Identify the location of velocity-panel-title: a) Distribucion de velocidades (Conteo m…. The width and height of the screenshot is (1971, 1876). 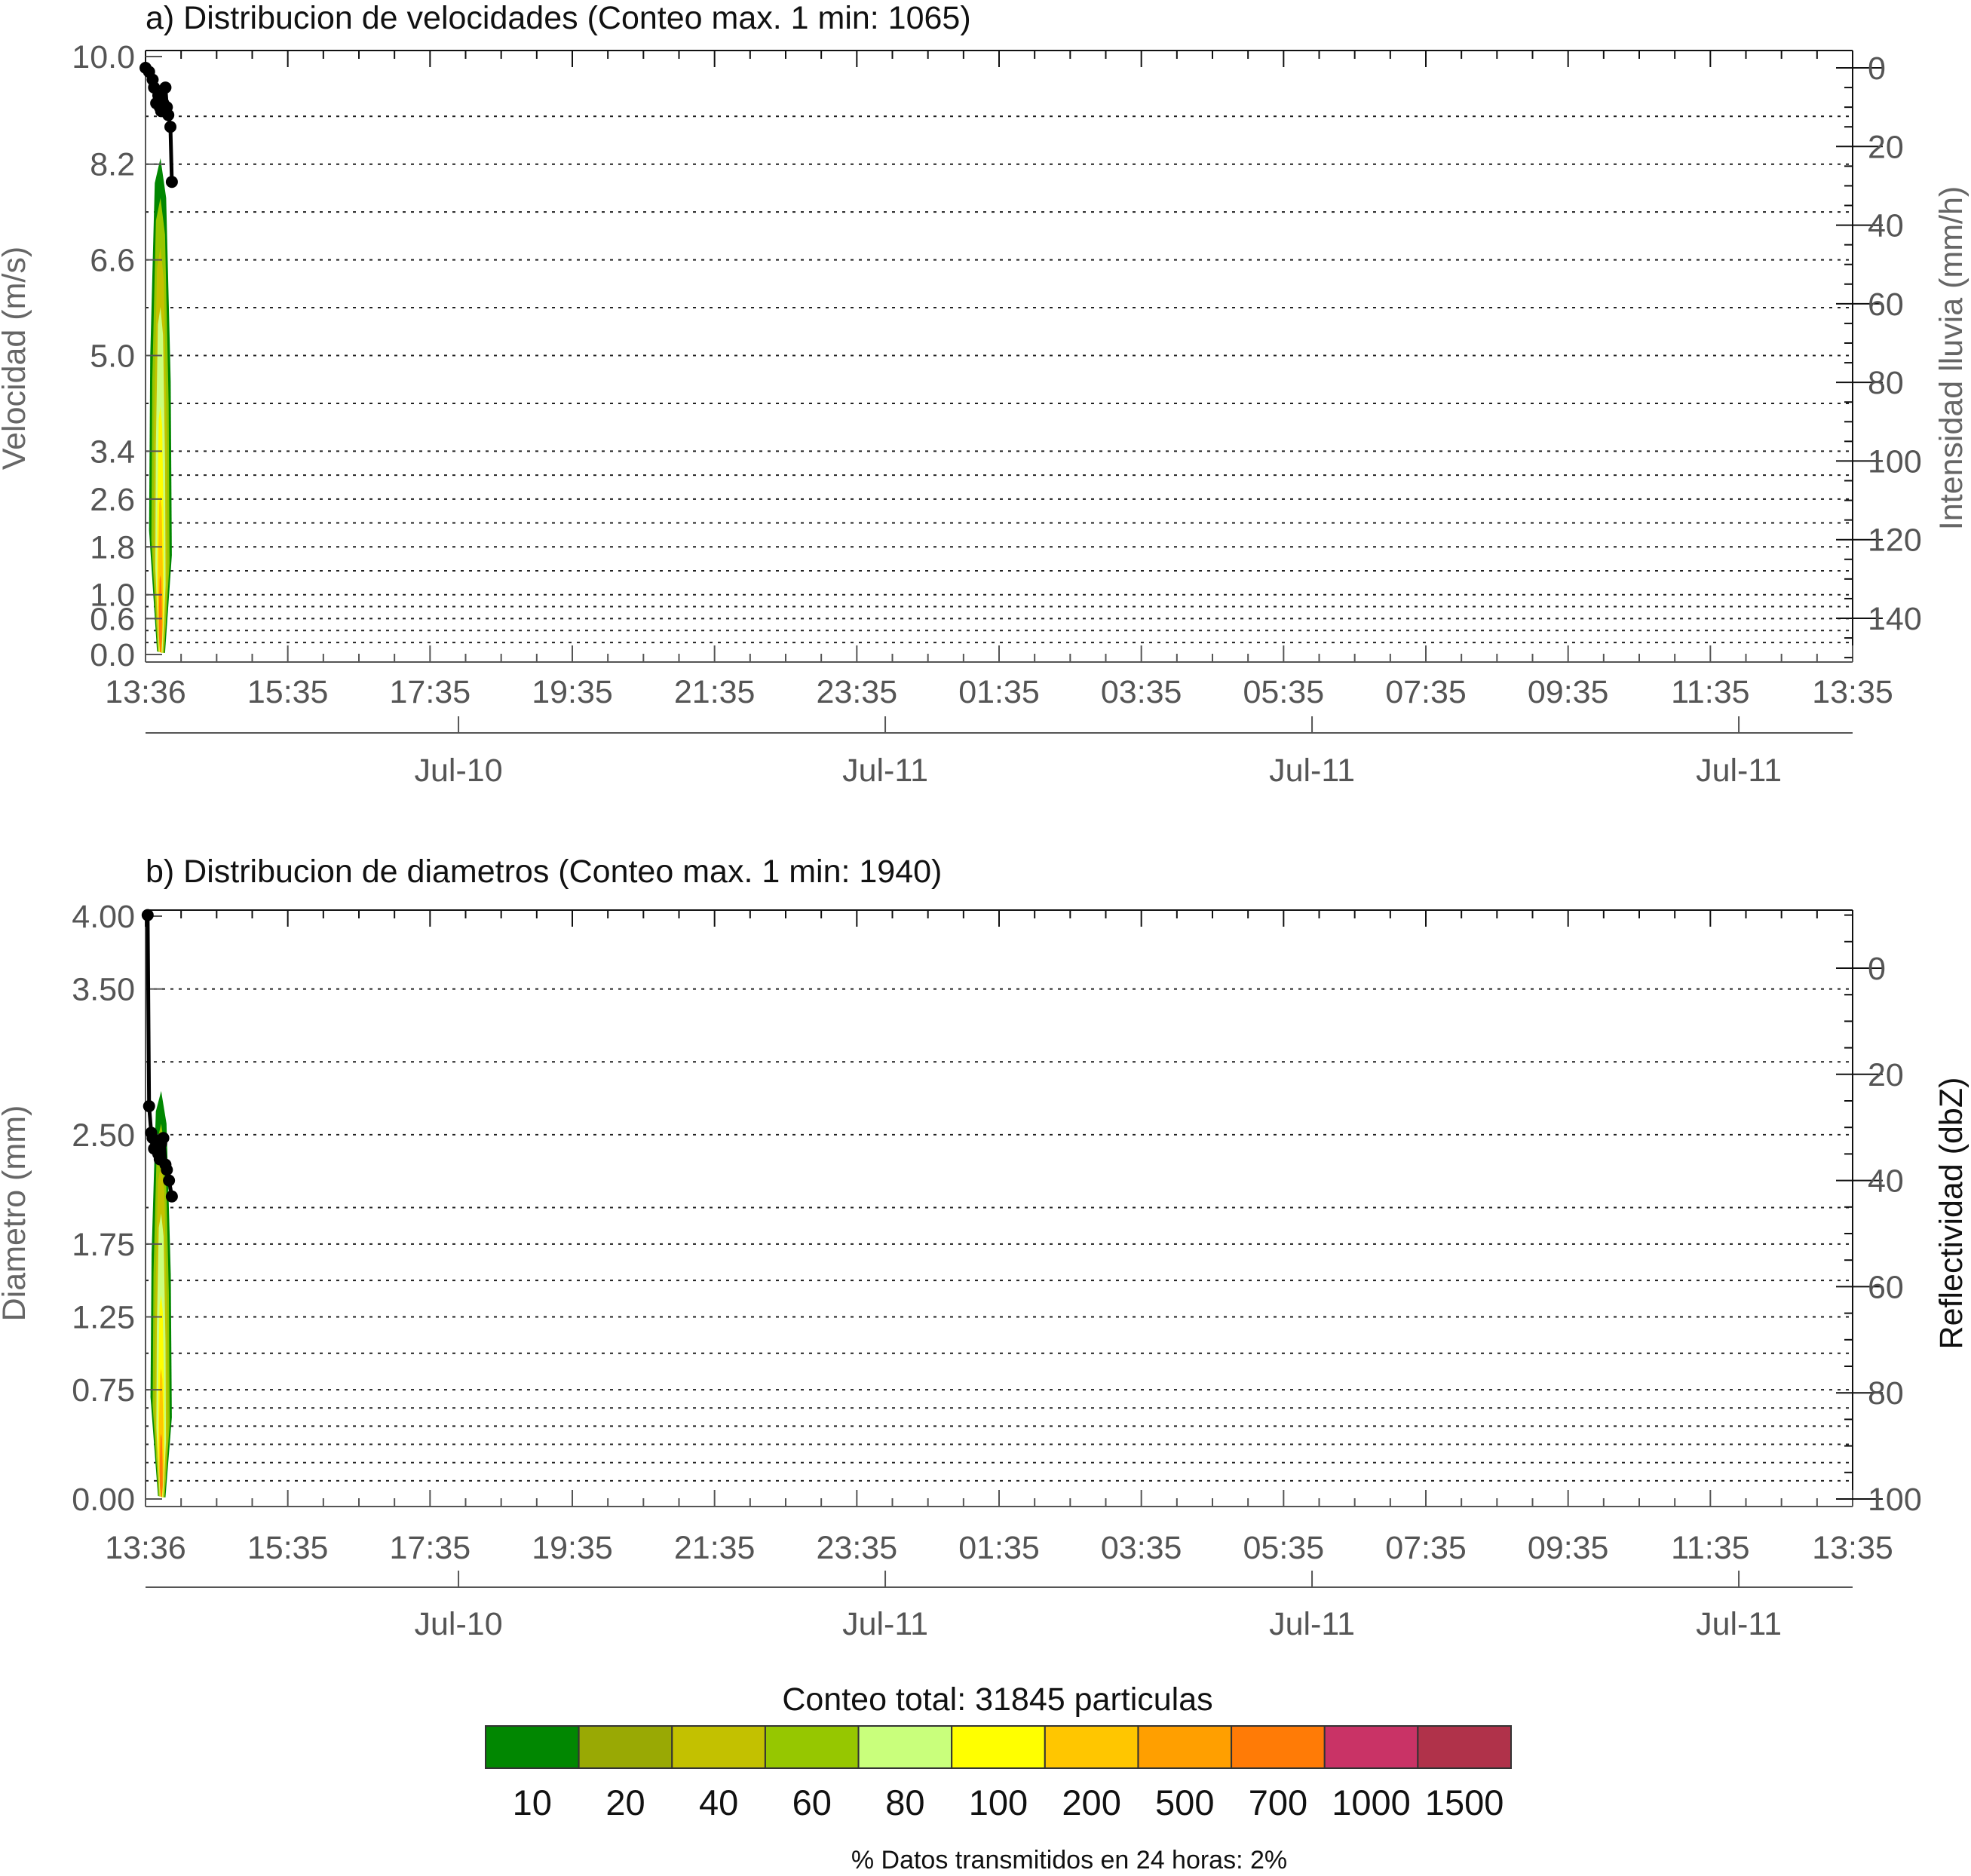
(559, 18).